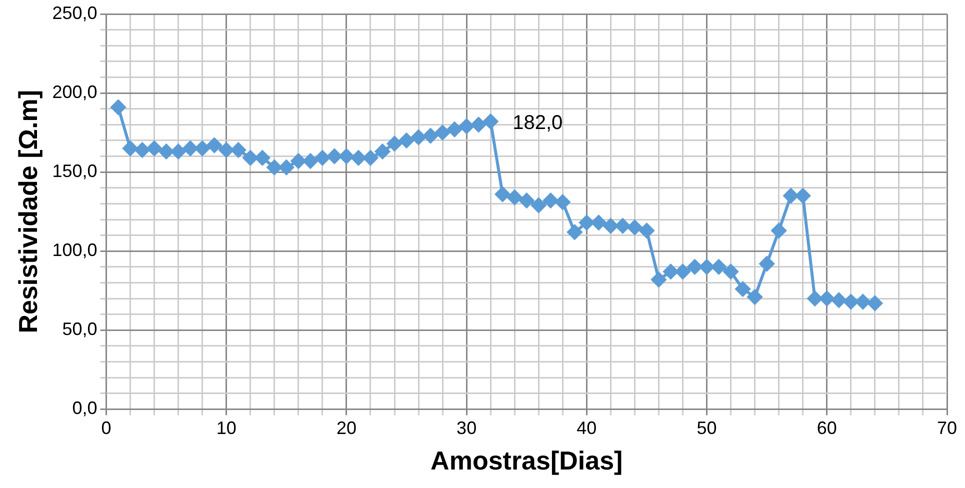 This screenshot has height=488, width=965. Describe the element at coordinates (586, 428) in the screenshot. I see `x-tick-label: 40` at that location.